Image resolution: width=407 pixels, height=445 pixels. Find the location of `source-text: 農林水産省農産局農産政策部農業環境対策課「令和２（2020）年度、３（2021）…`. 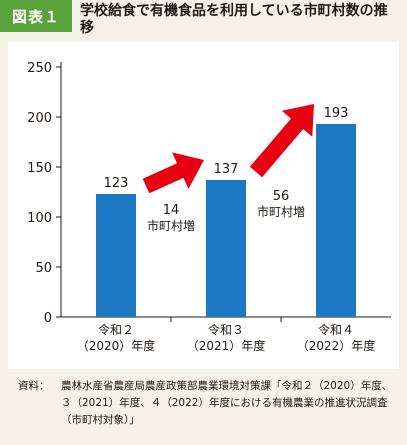

source-text: 農林水産省農産局農産政策部農業環境対策課「令和２（2020）年度、３（2021）… is located at coordinates (227, 403).